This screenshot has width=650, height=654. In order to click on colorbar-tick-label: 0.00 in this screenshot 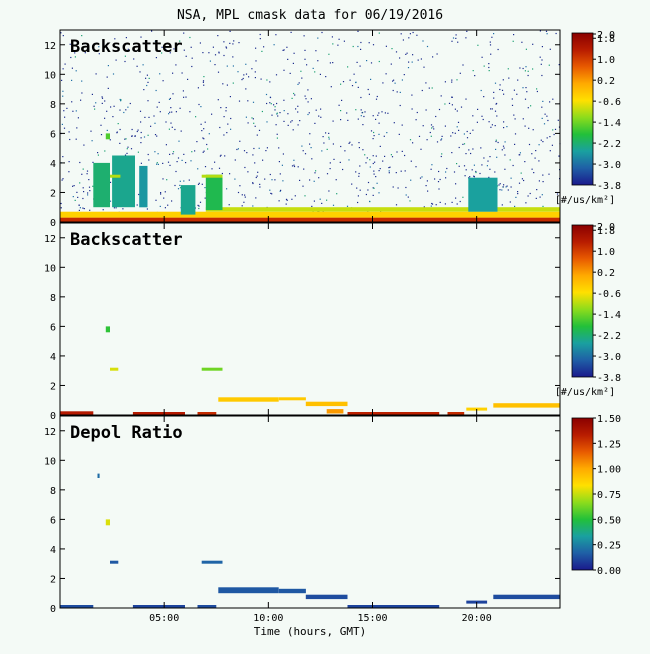, I will do `click(609, 571)`.